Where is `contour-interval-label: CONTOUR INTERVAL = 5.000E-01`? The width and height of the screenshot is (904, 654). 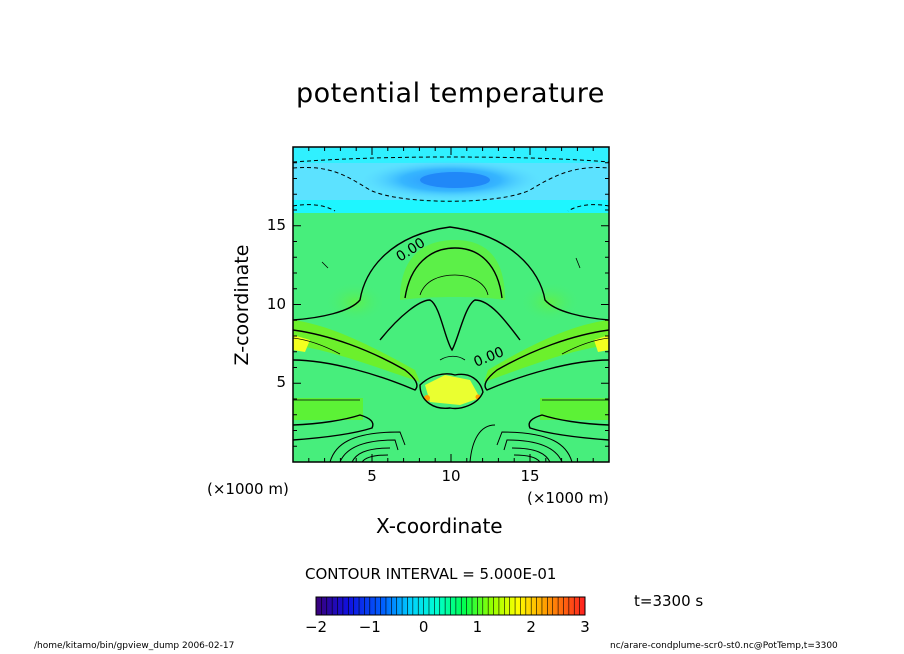 contour-interval-label: CONTOUR INTERVAL = 5.000E-01 is located at coordinates (431, 574).